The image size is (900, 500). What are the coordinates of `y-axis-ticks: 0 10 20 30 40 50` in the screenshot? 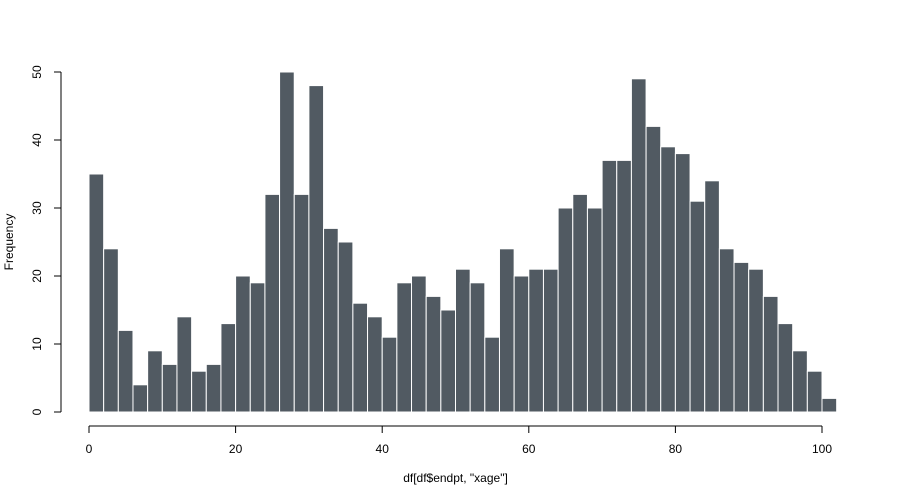 It's located at (45, 240).